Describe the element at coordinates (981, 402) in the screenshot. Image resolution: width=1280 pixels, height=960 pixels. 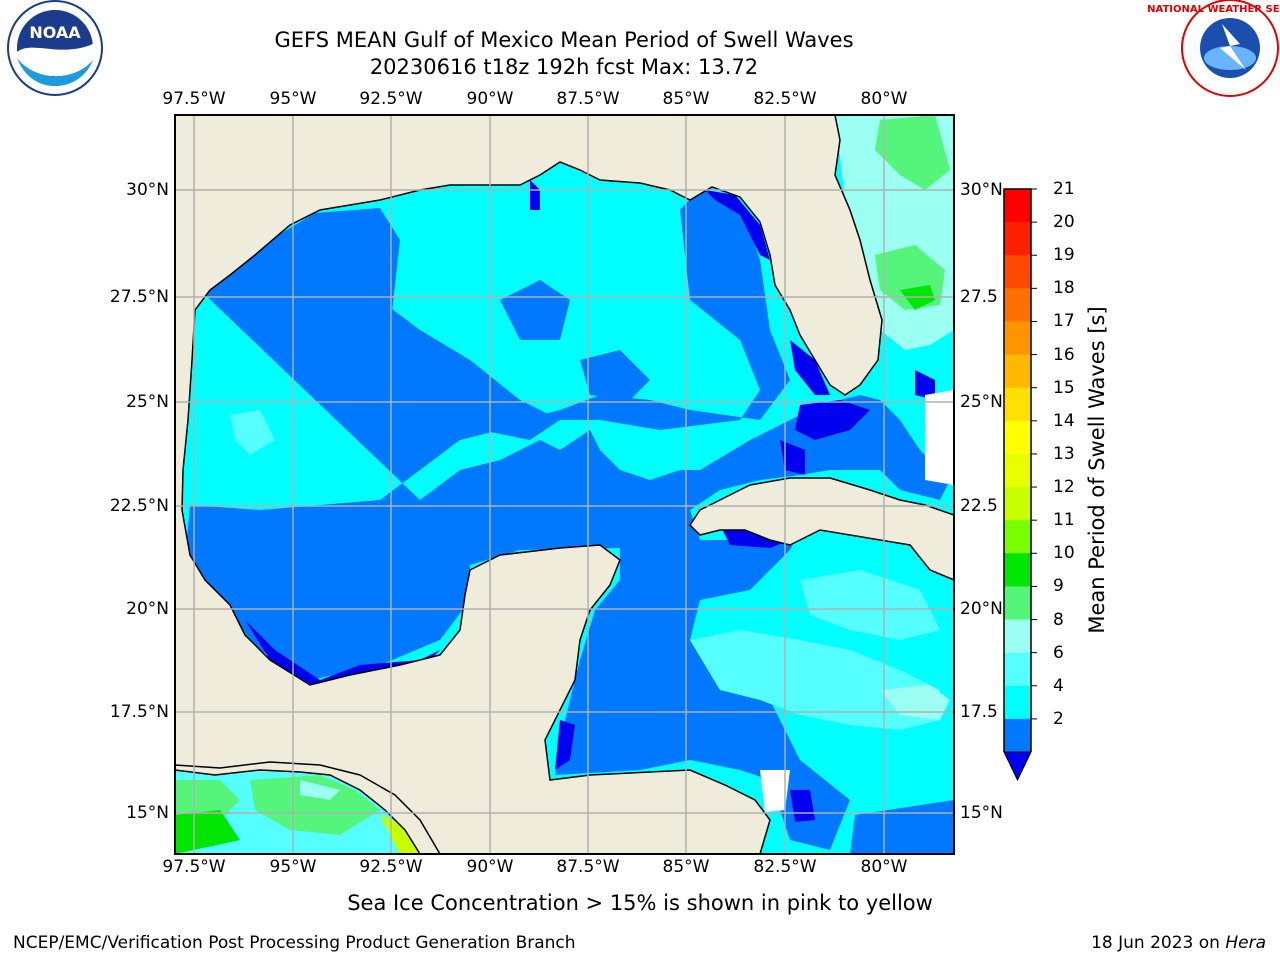
I see `lat-tick-label-right: 25°N` at that location.